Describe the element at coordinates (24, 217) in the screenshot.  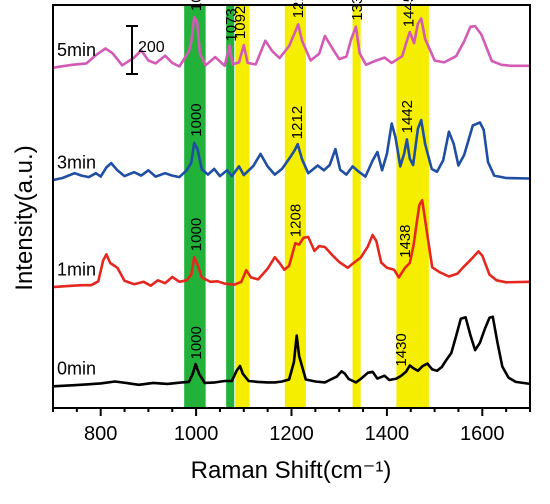
I see `y-axis-title: Intensity(a.u.)` at that location.